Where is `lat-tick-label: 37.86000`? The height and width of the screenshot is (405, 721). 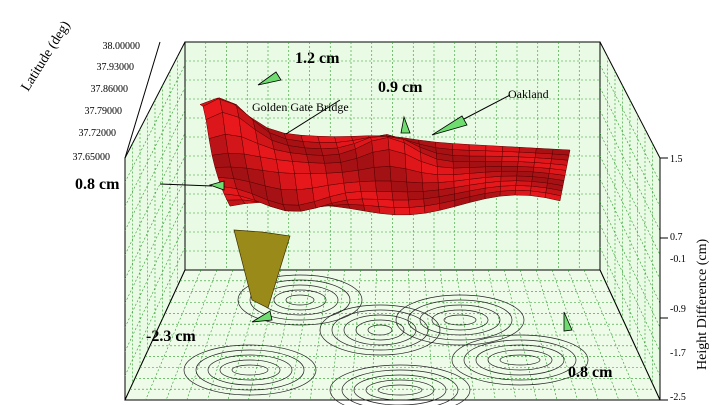
lat-tick-label: 37.86000 is located at coordinates (110, 89).